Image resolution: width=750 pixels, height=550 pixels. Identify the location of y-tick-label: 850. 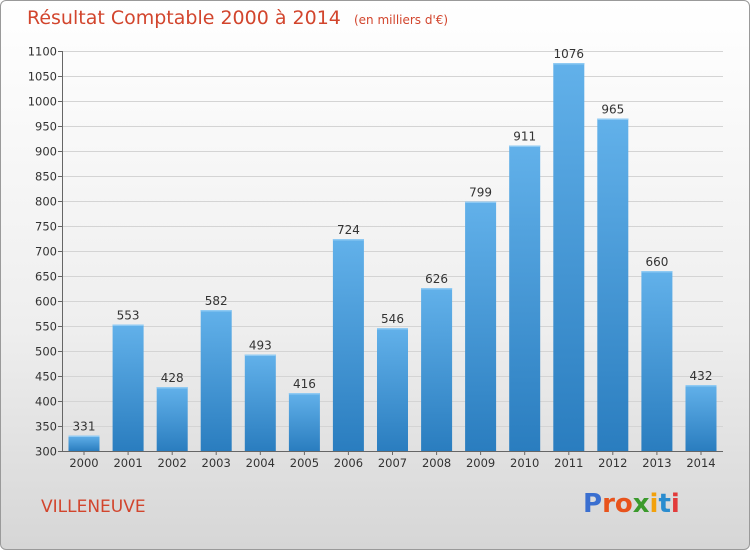
(46, 177).